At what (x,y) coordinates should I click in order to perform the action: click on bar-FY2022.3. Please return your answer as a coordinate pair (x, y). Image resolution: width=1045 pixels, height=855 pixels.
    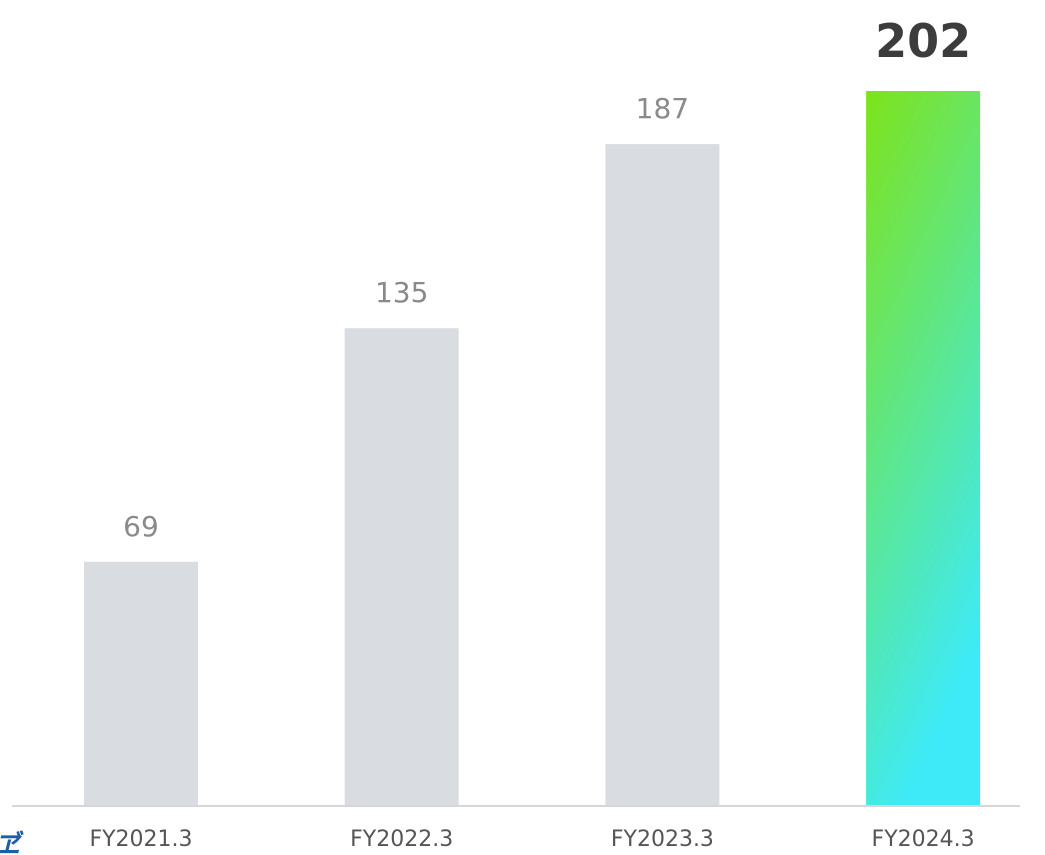
    Looking at the image, I should click on (401, 567).